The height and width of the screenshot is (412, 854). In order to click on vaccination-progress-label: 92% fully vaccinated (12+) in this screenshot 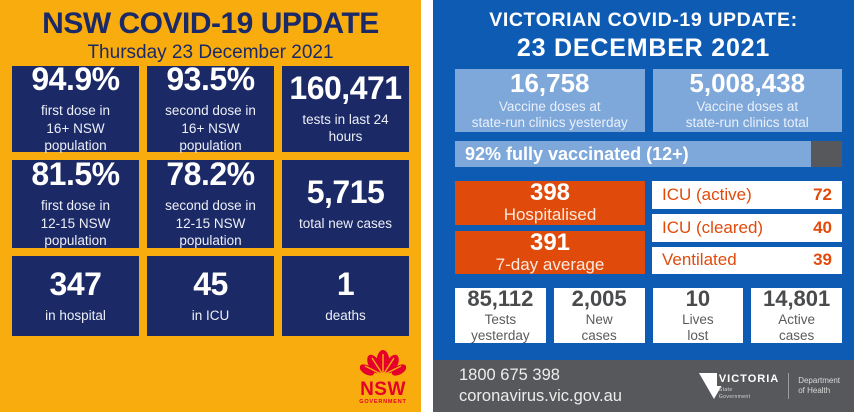, I will do `click(577, 153)`.